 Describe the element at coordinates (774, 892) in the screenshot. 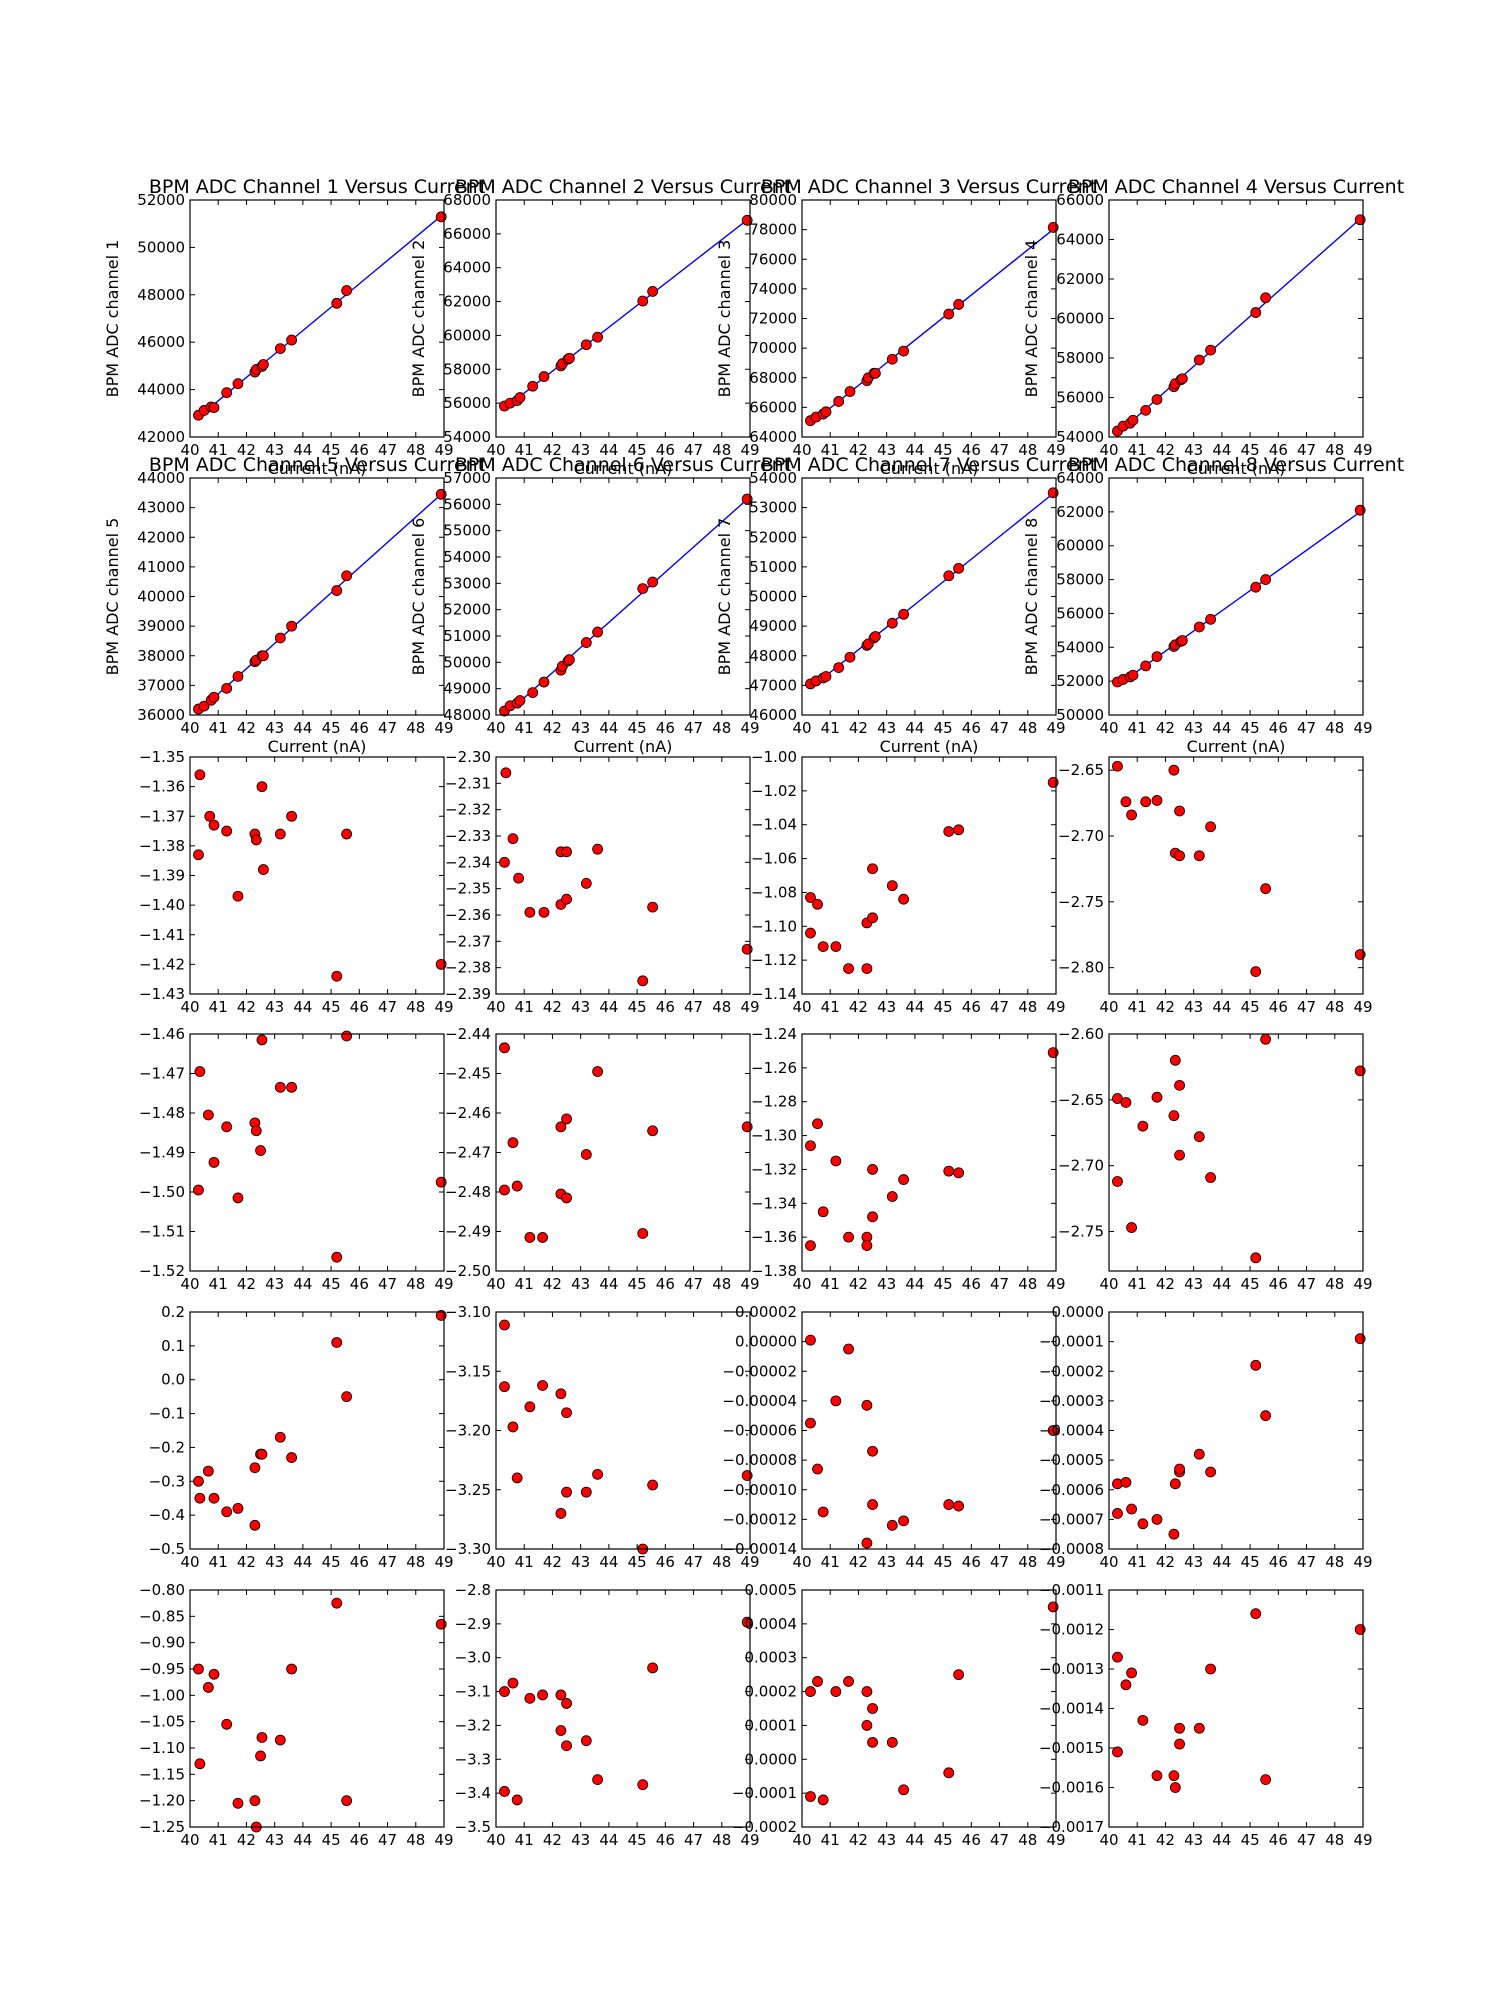

I see `y-tick-label: −1.08` at that location.